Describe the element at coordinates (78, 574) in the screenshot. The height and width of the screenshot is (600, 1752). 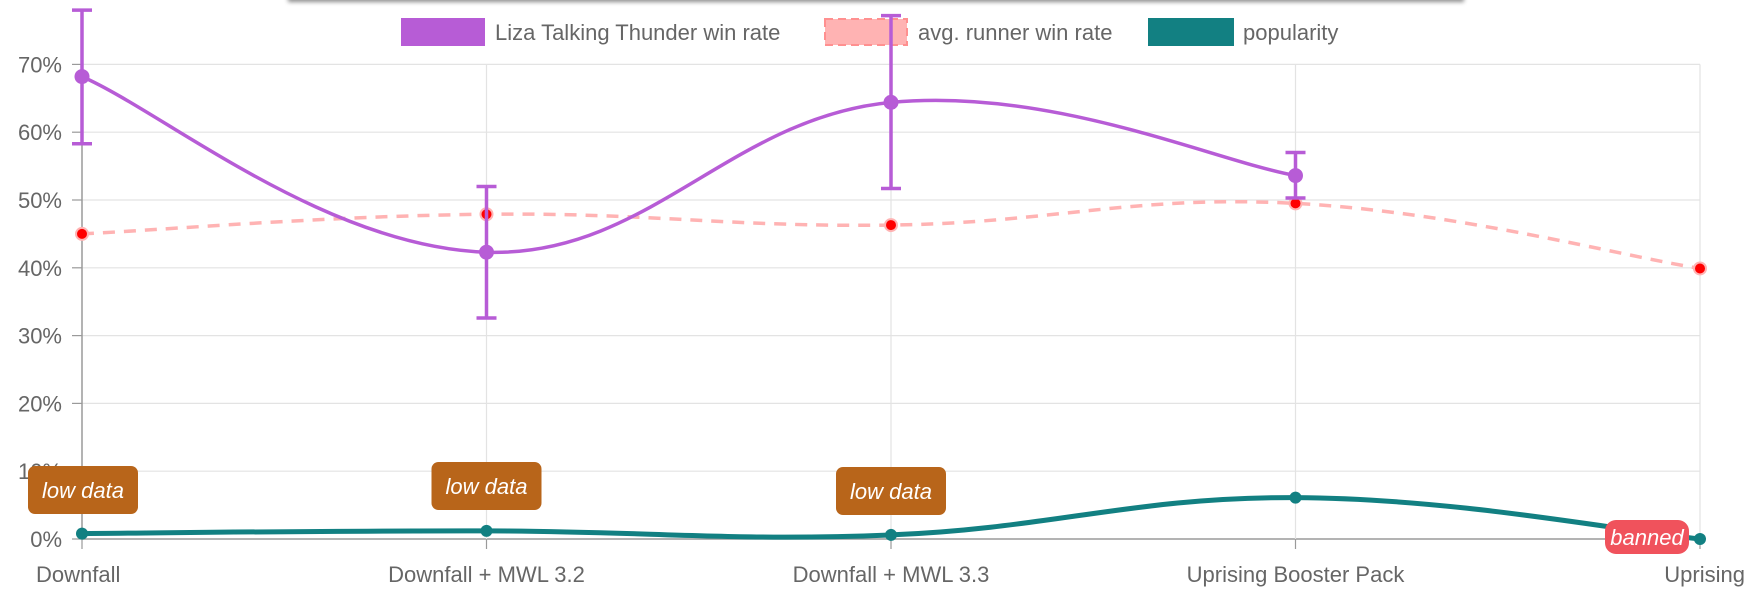
I see `x-tick-label: Downfall` at that location.